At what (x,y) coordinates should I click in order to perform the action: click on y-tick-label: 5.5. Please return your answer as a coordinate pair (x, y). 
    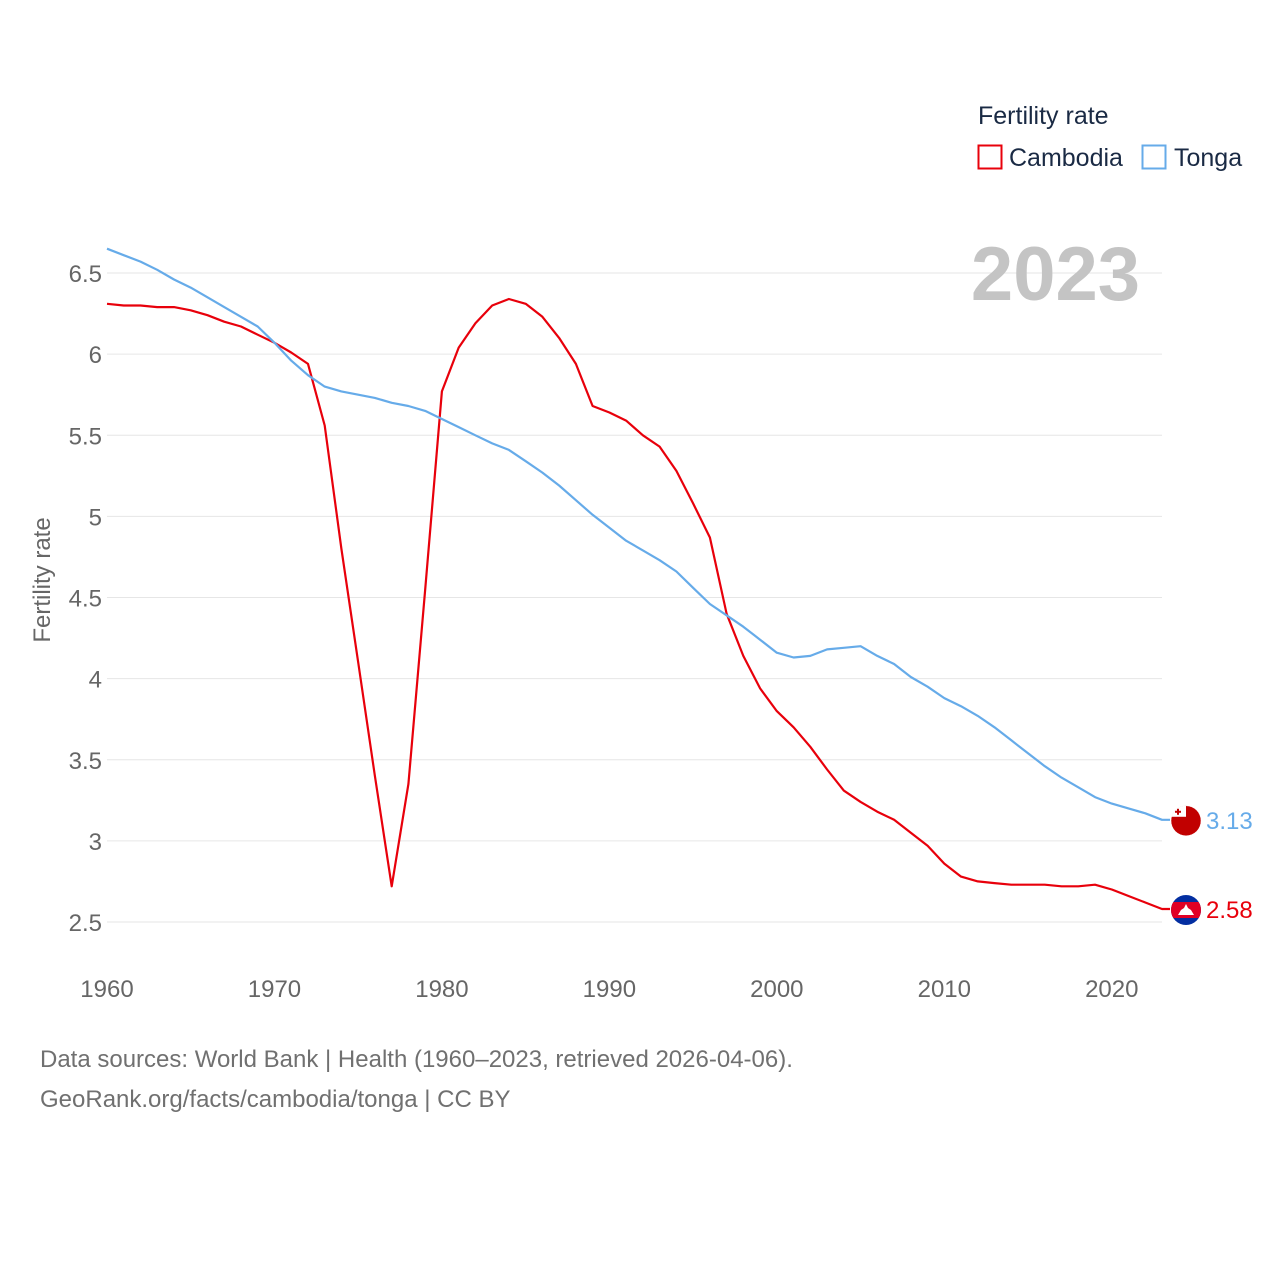
    Looking at the image, I should click on (85, 436).